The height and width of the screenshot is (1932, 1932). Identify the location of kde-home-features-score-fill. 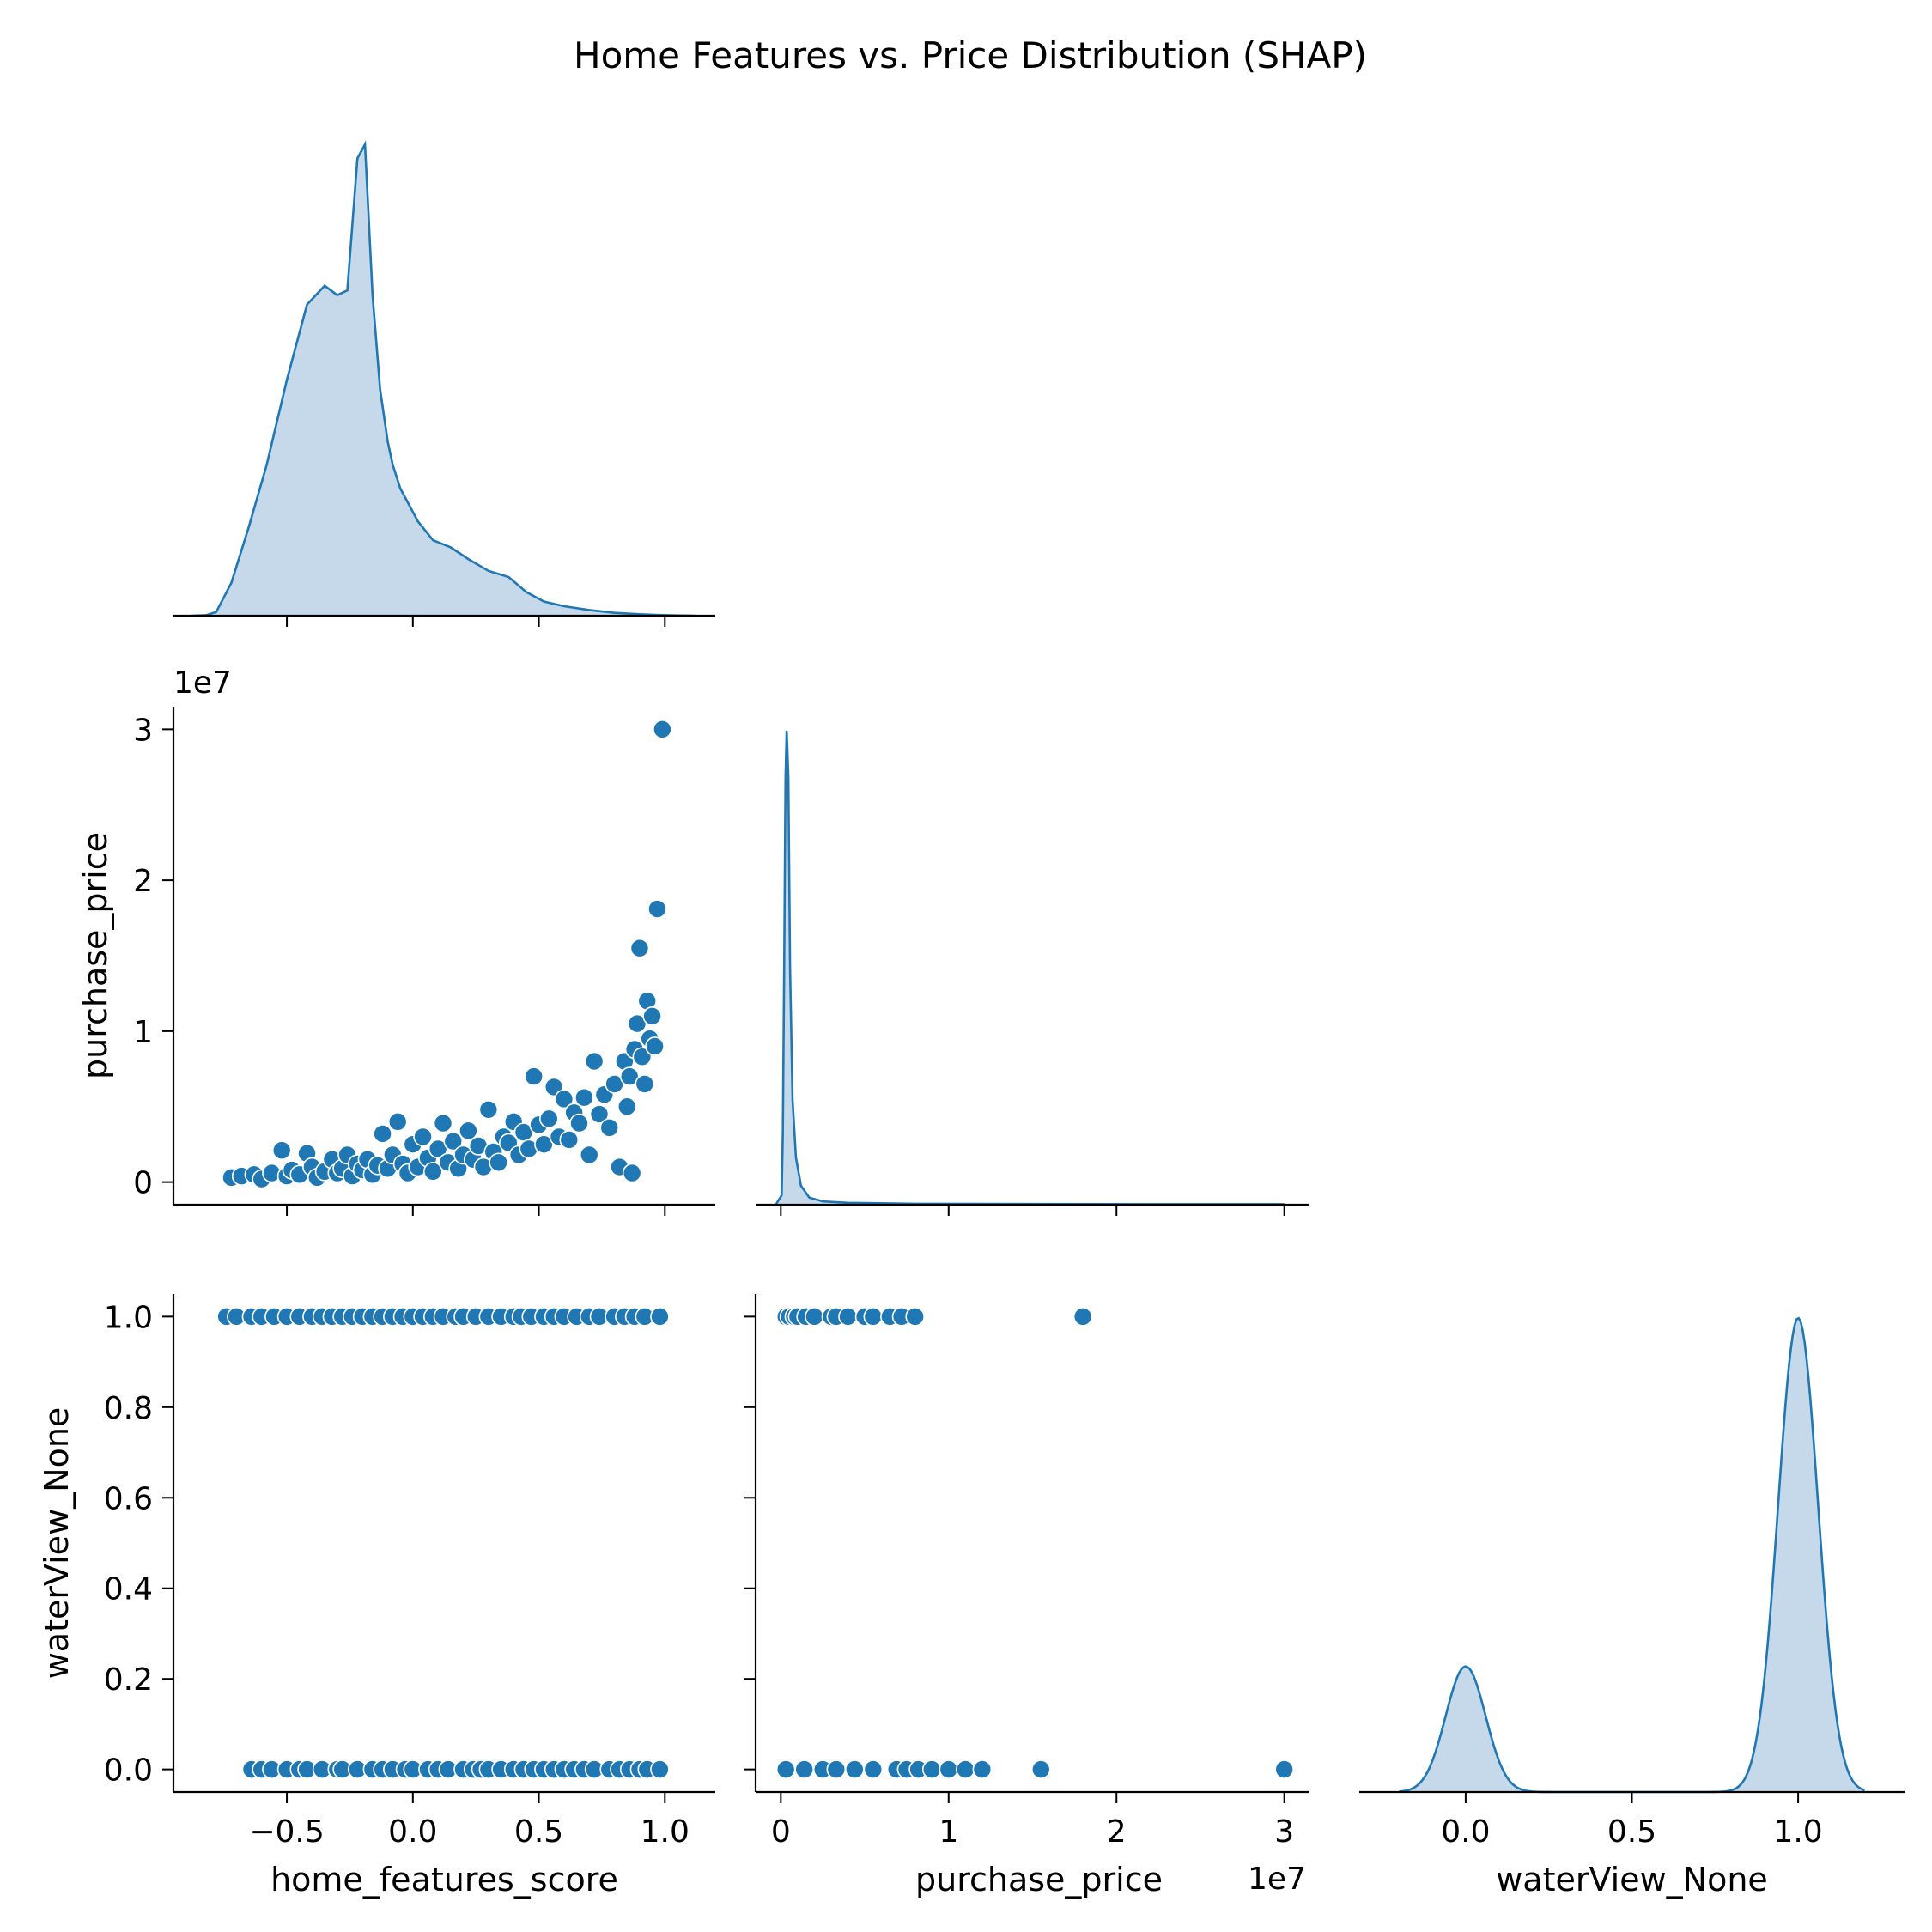
(444, 380).